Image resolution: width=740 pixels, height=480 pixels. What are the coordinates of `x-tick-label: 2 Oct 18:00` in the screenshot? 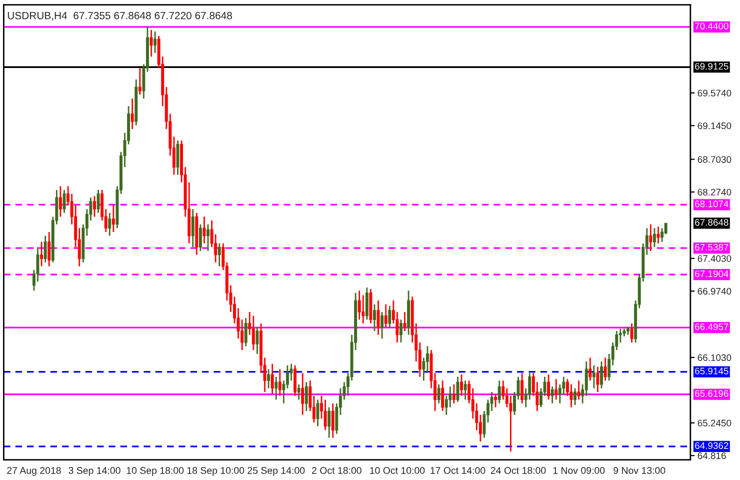 It's located at (337, 470).